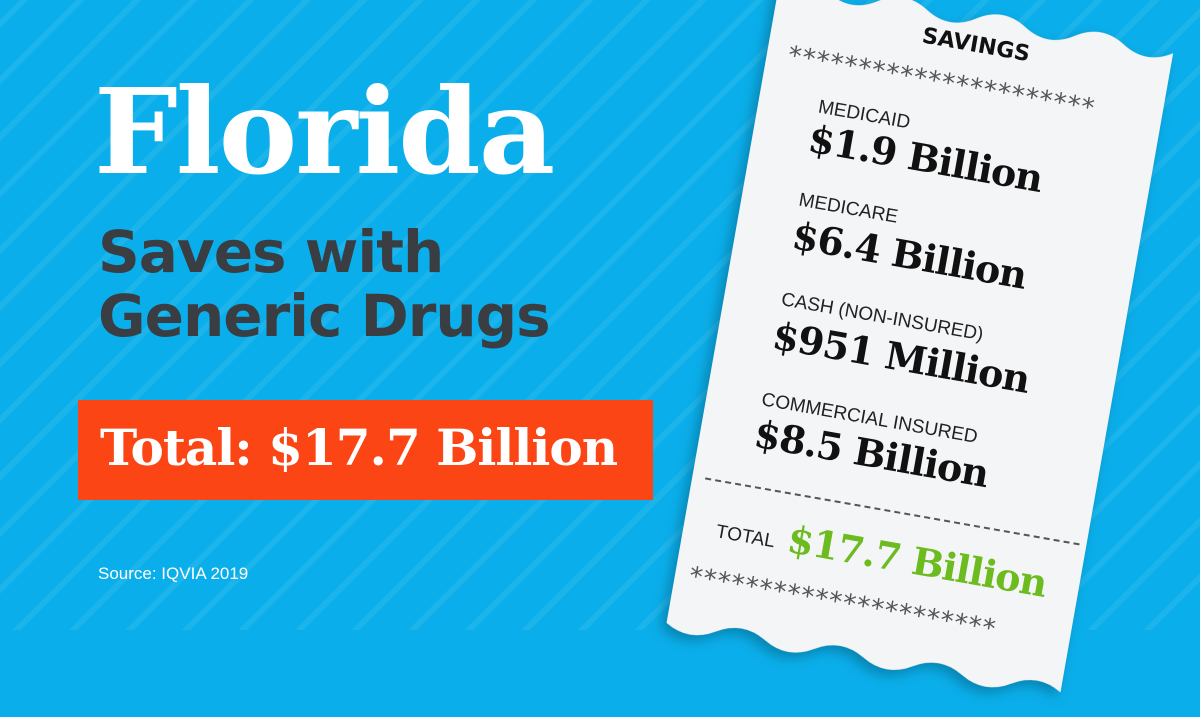 This screenshot has width=1200, height=717. I want to click on subtitle-line-1: Saves with, so click(271, 252).